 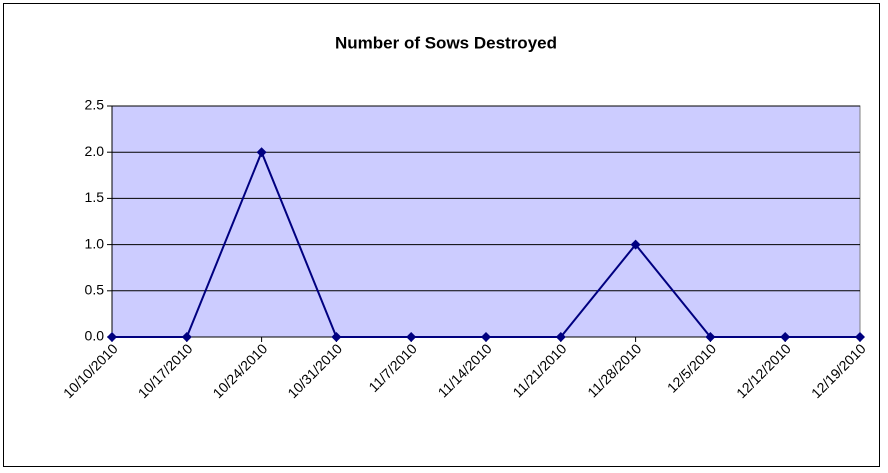 I want to click on y-tick-label: 0.5, so click(x=95, y=290).